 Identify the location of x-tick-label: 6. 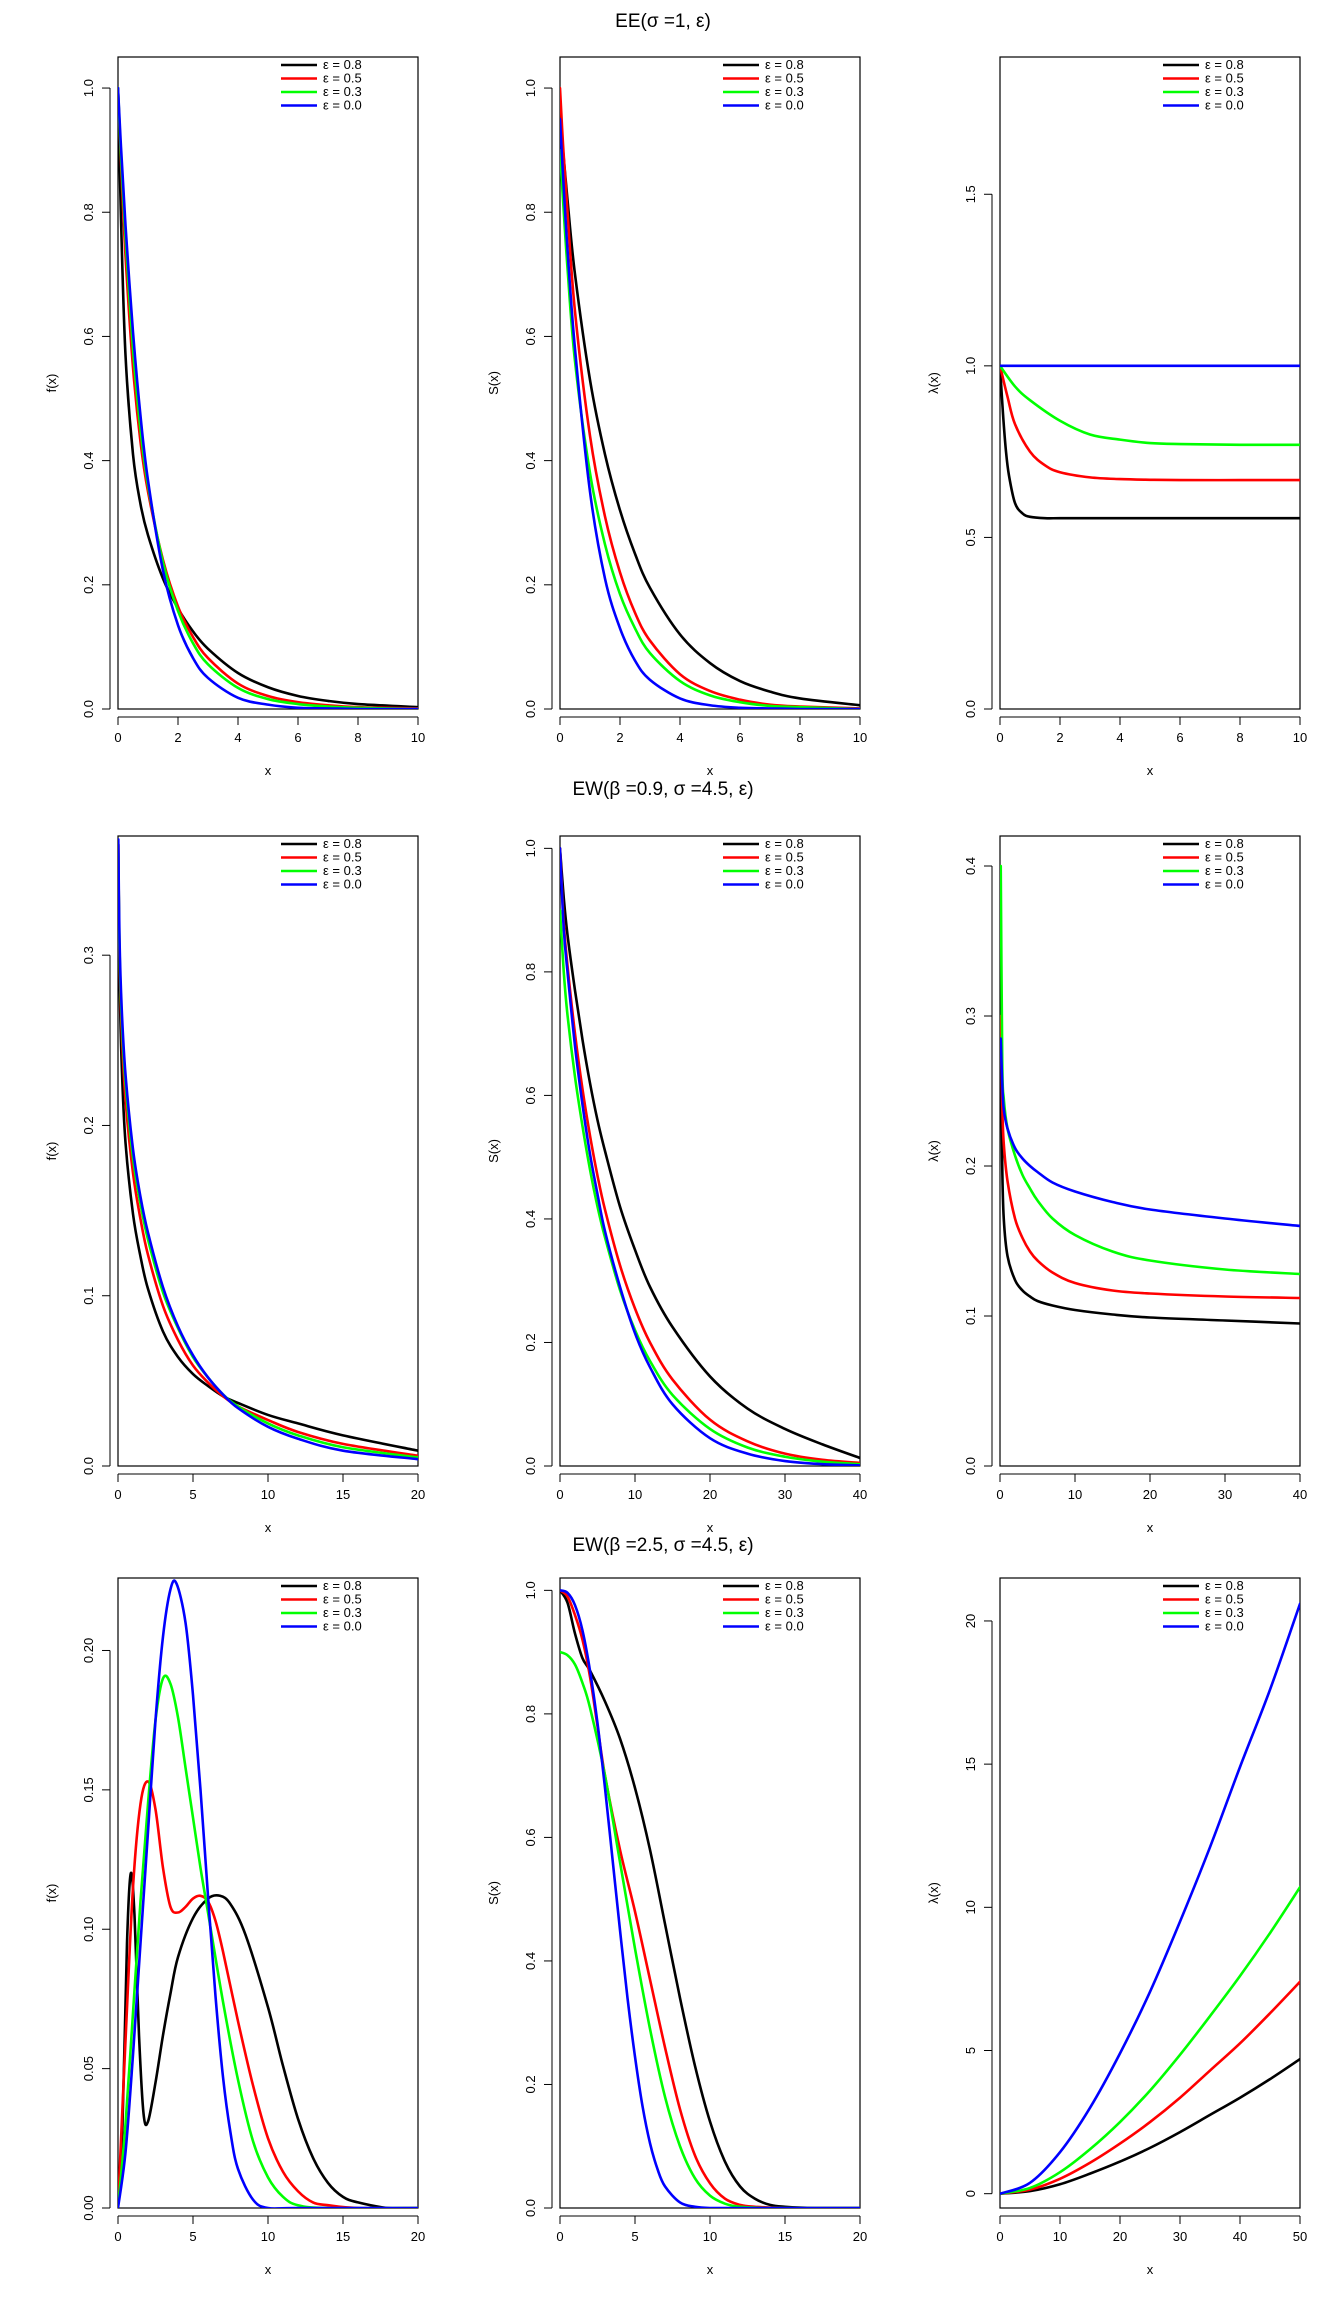
(1179, 737).